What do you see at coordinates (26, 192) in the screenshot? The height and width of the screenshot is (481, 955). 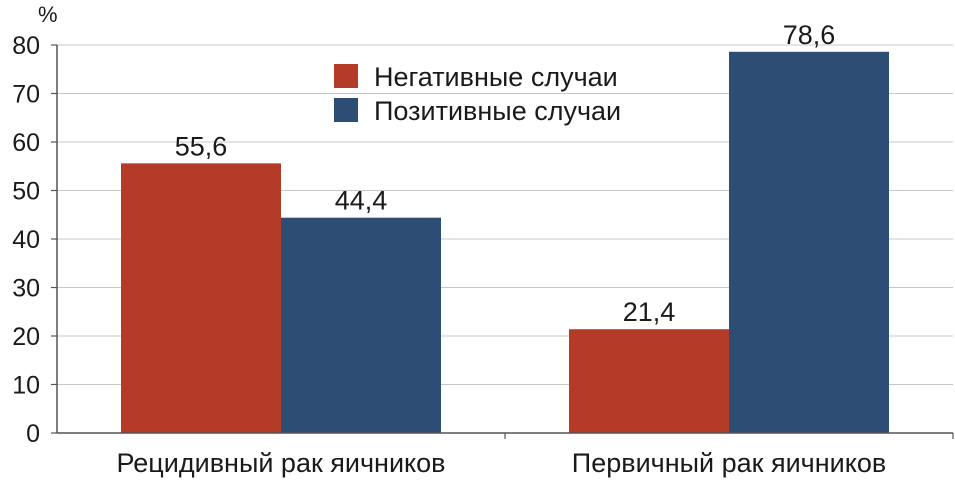 I see `y-tick-label: 50` at bounding box center [26, 192].